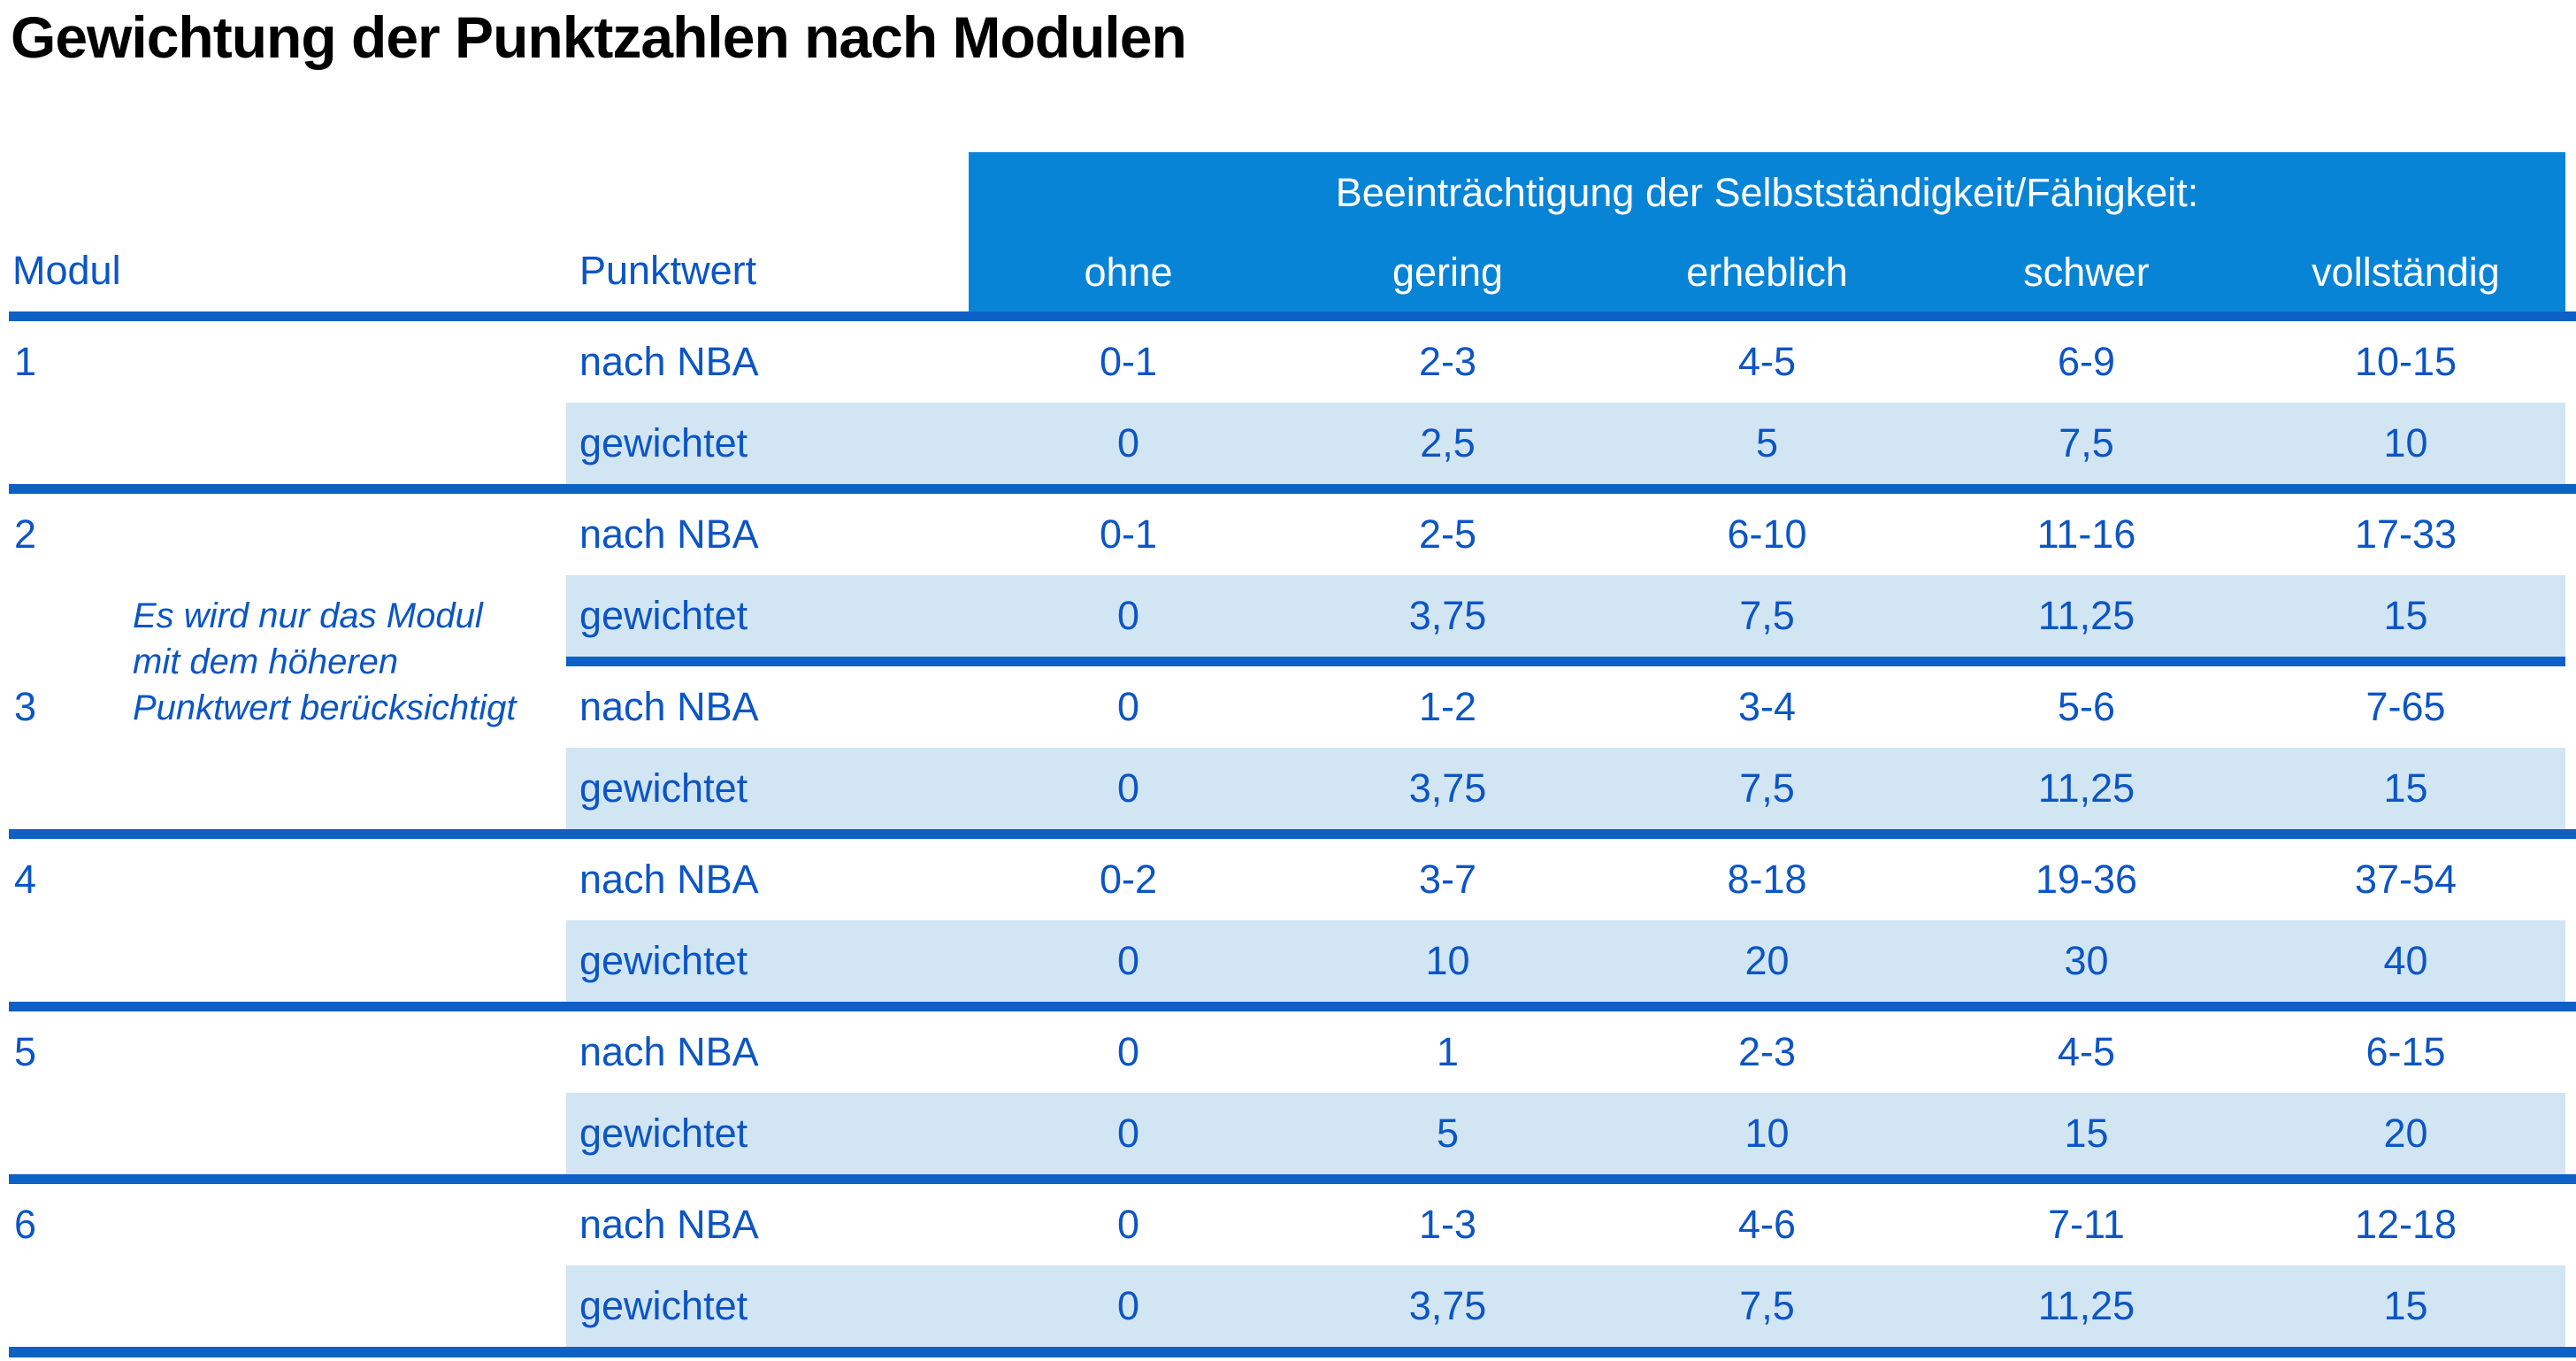 The height and width of the screenshot is (1361, 2576). Describe the element at coordinates (1767, 272) in the screenshot. I see `severity-col-header-erheblich: erheblich` at that location.